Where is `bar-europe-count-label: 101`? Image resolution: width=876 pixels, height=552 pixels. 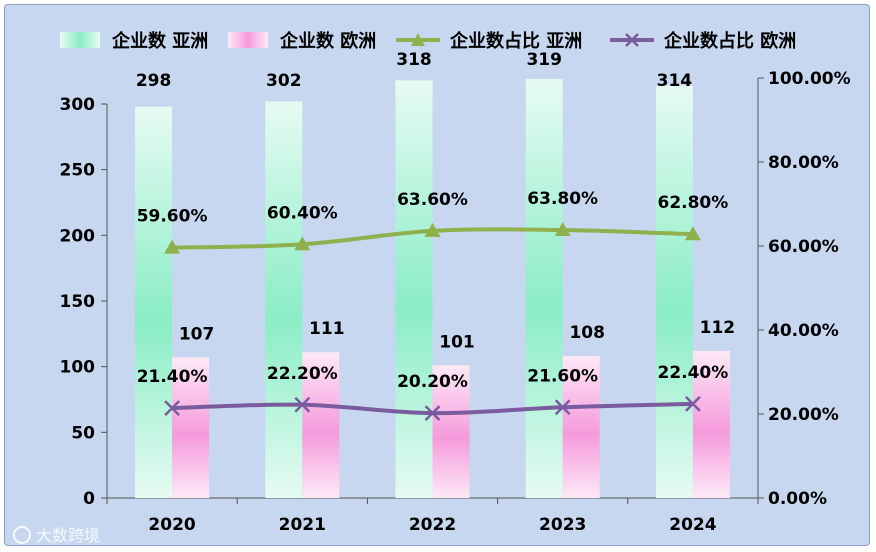 bar-europe-count-label: 101 is located at coordinates (457, 342).